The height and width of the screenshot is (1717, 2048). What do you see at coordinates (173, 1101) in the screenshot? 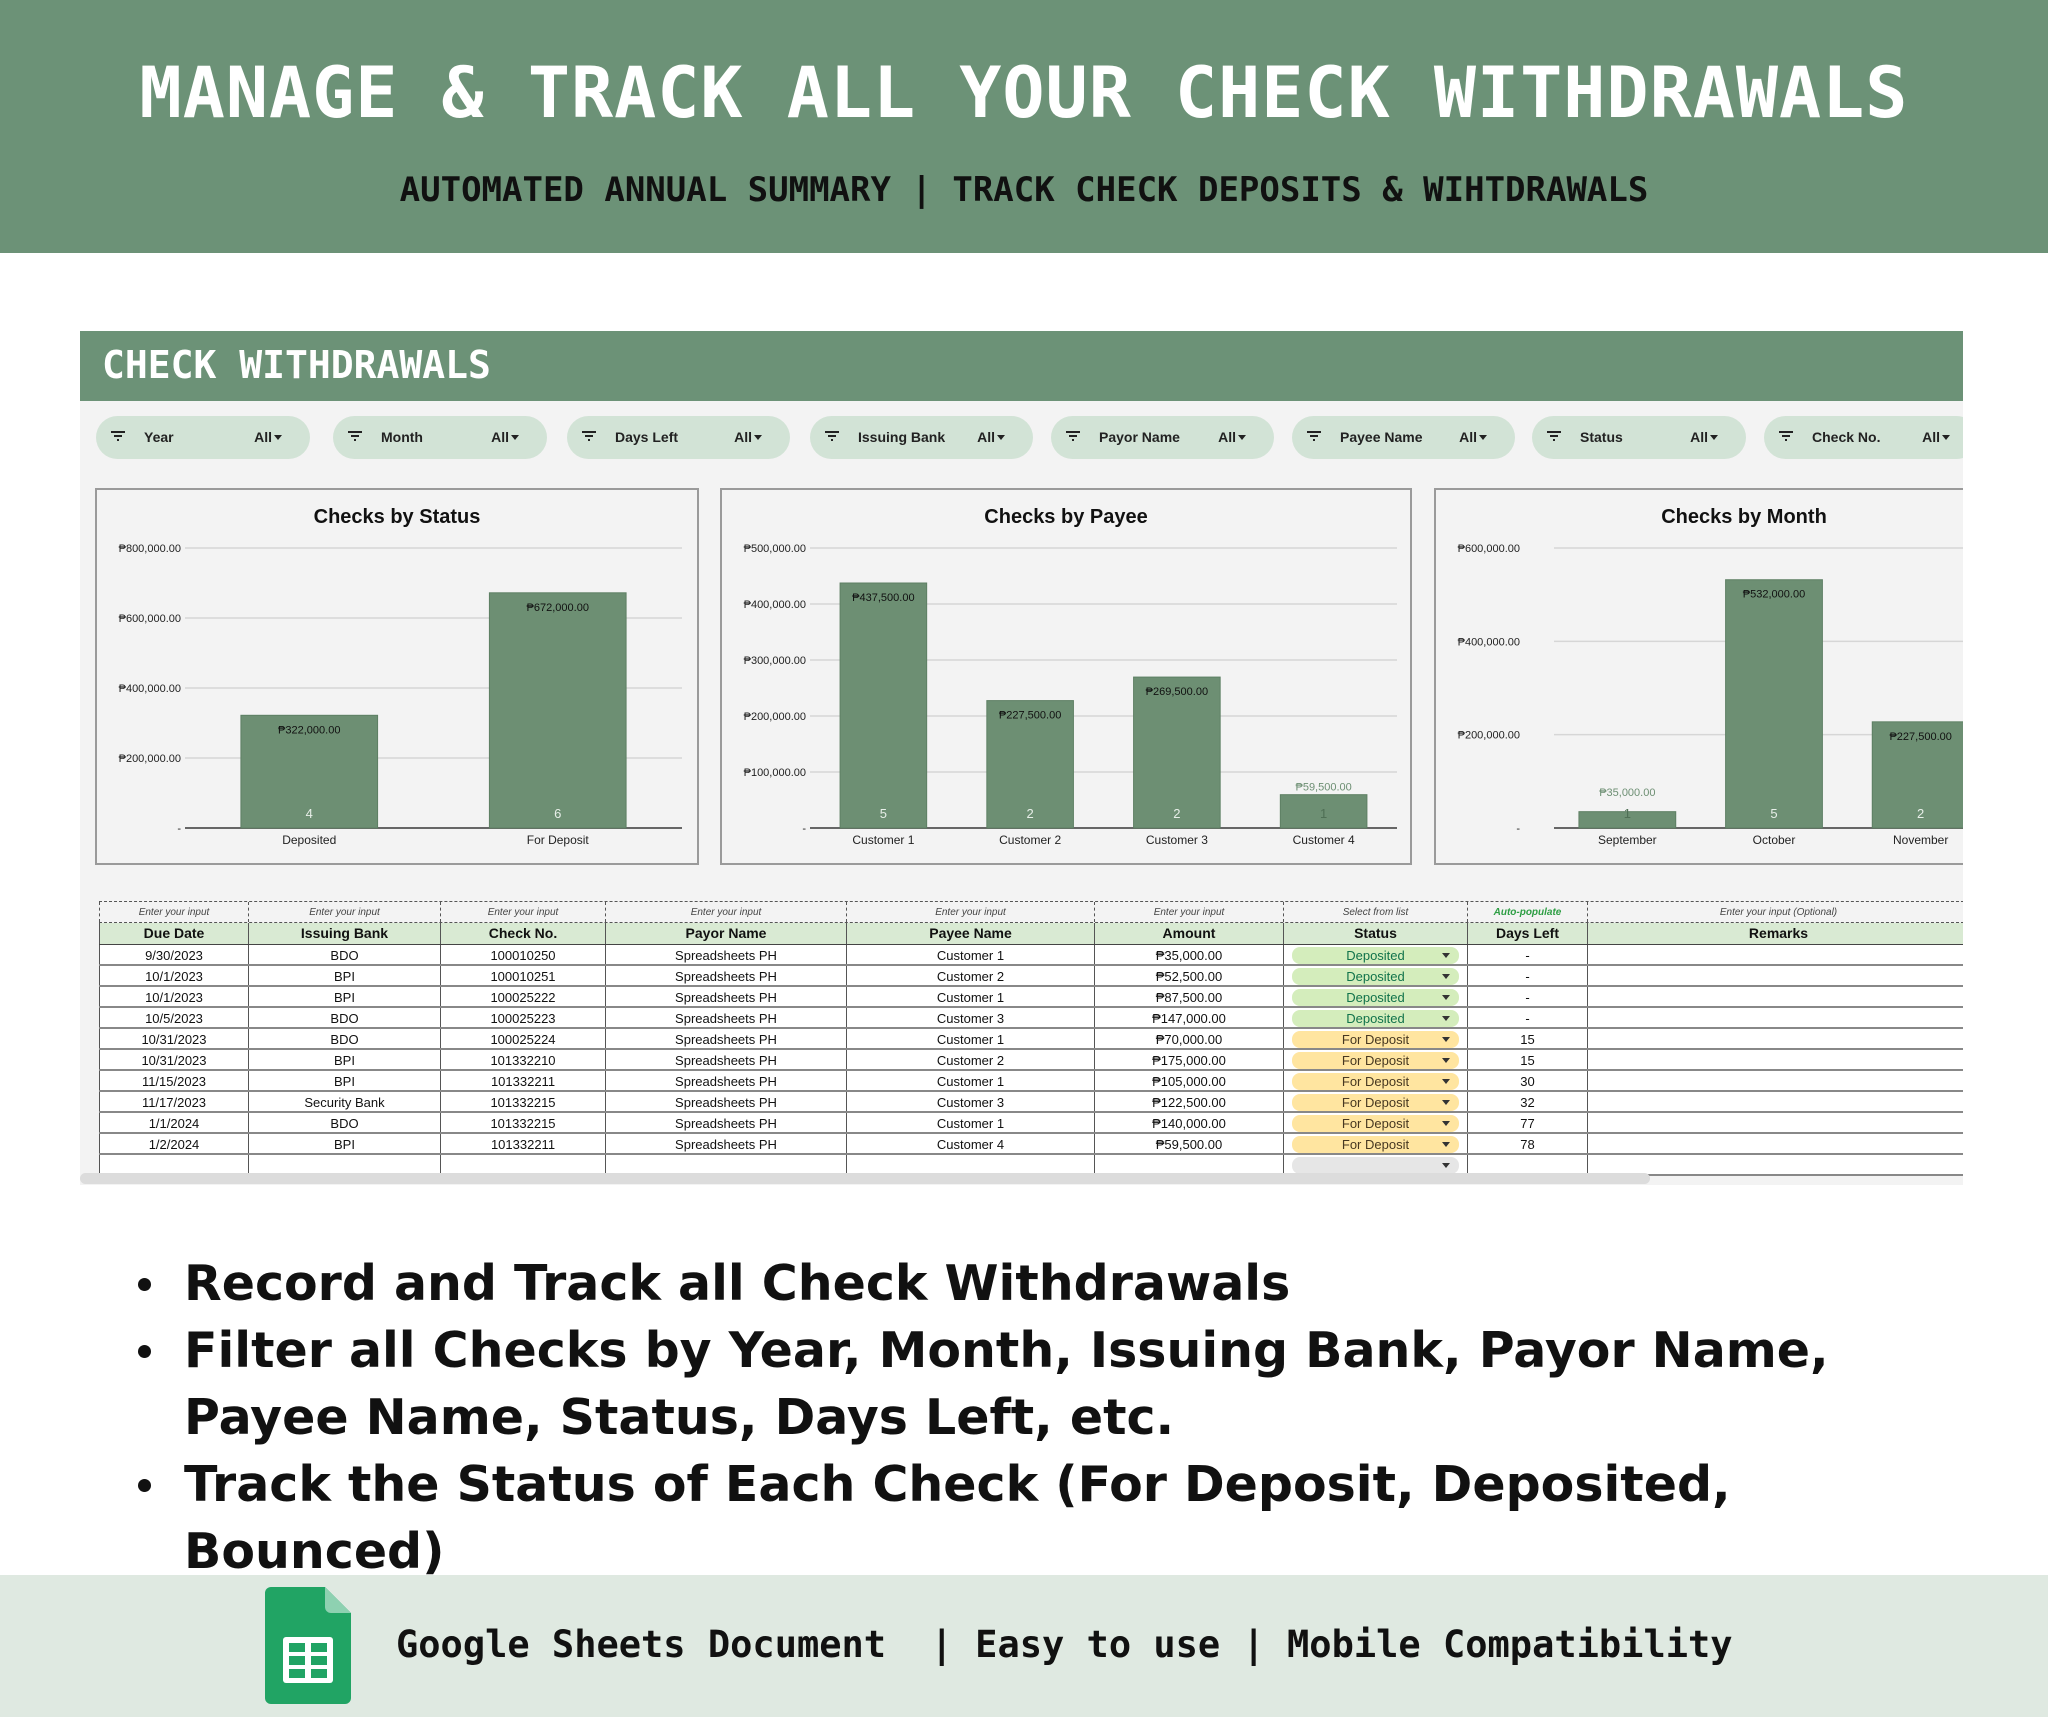
I see `cell-due-date: 11/17/2023` at bounding box center [173, 1101].